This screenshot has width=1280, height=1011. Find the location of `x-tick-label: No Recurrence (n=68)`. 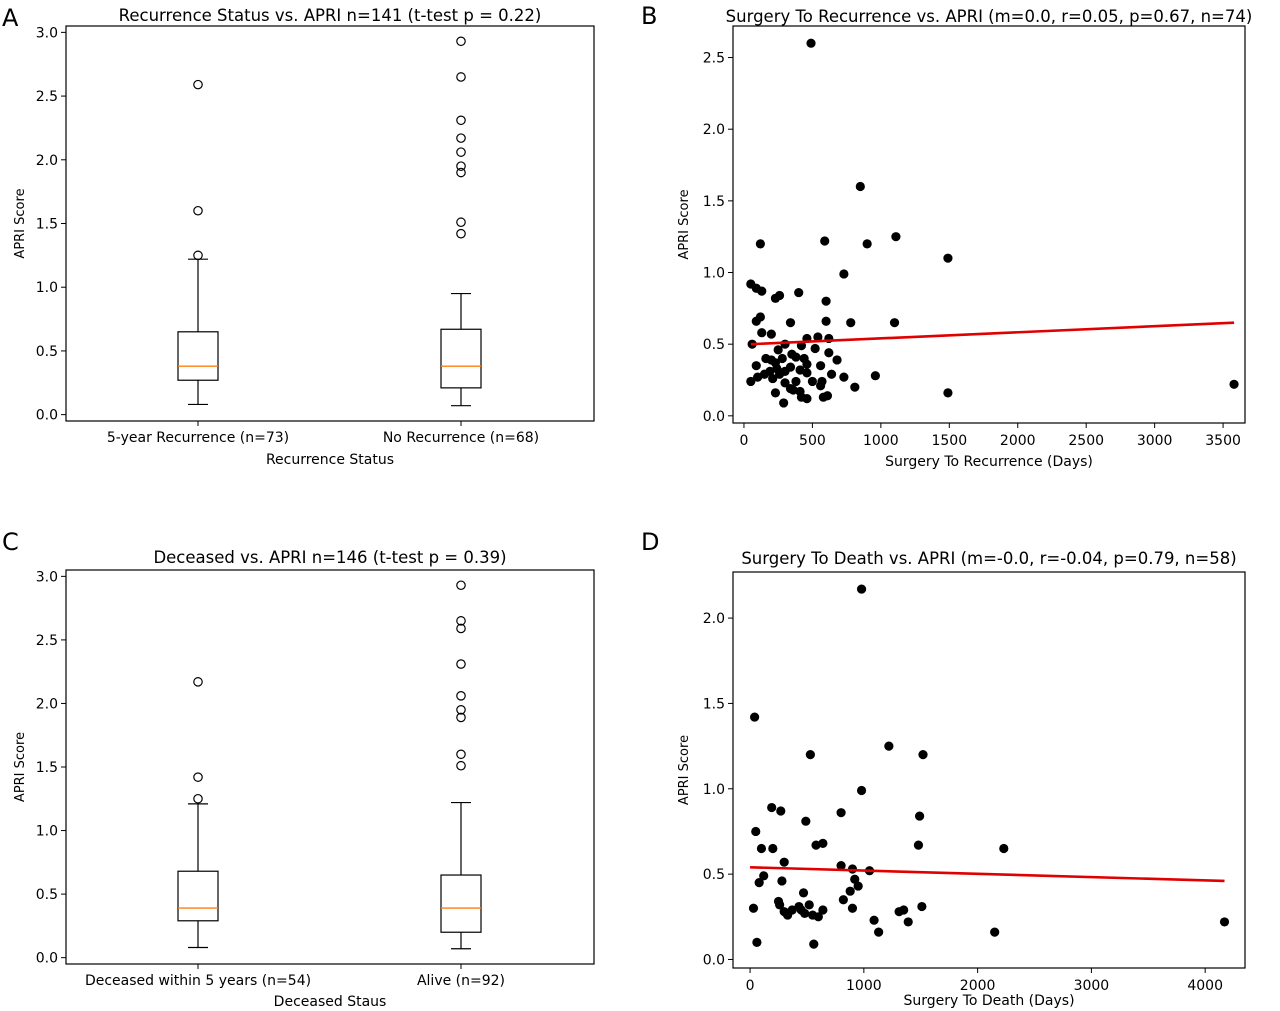

x-tick-label: No Recurrence (n=68) is located at coordinates (461, 438).